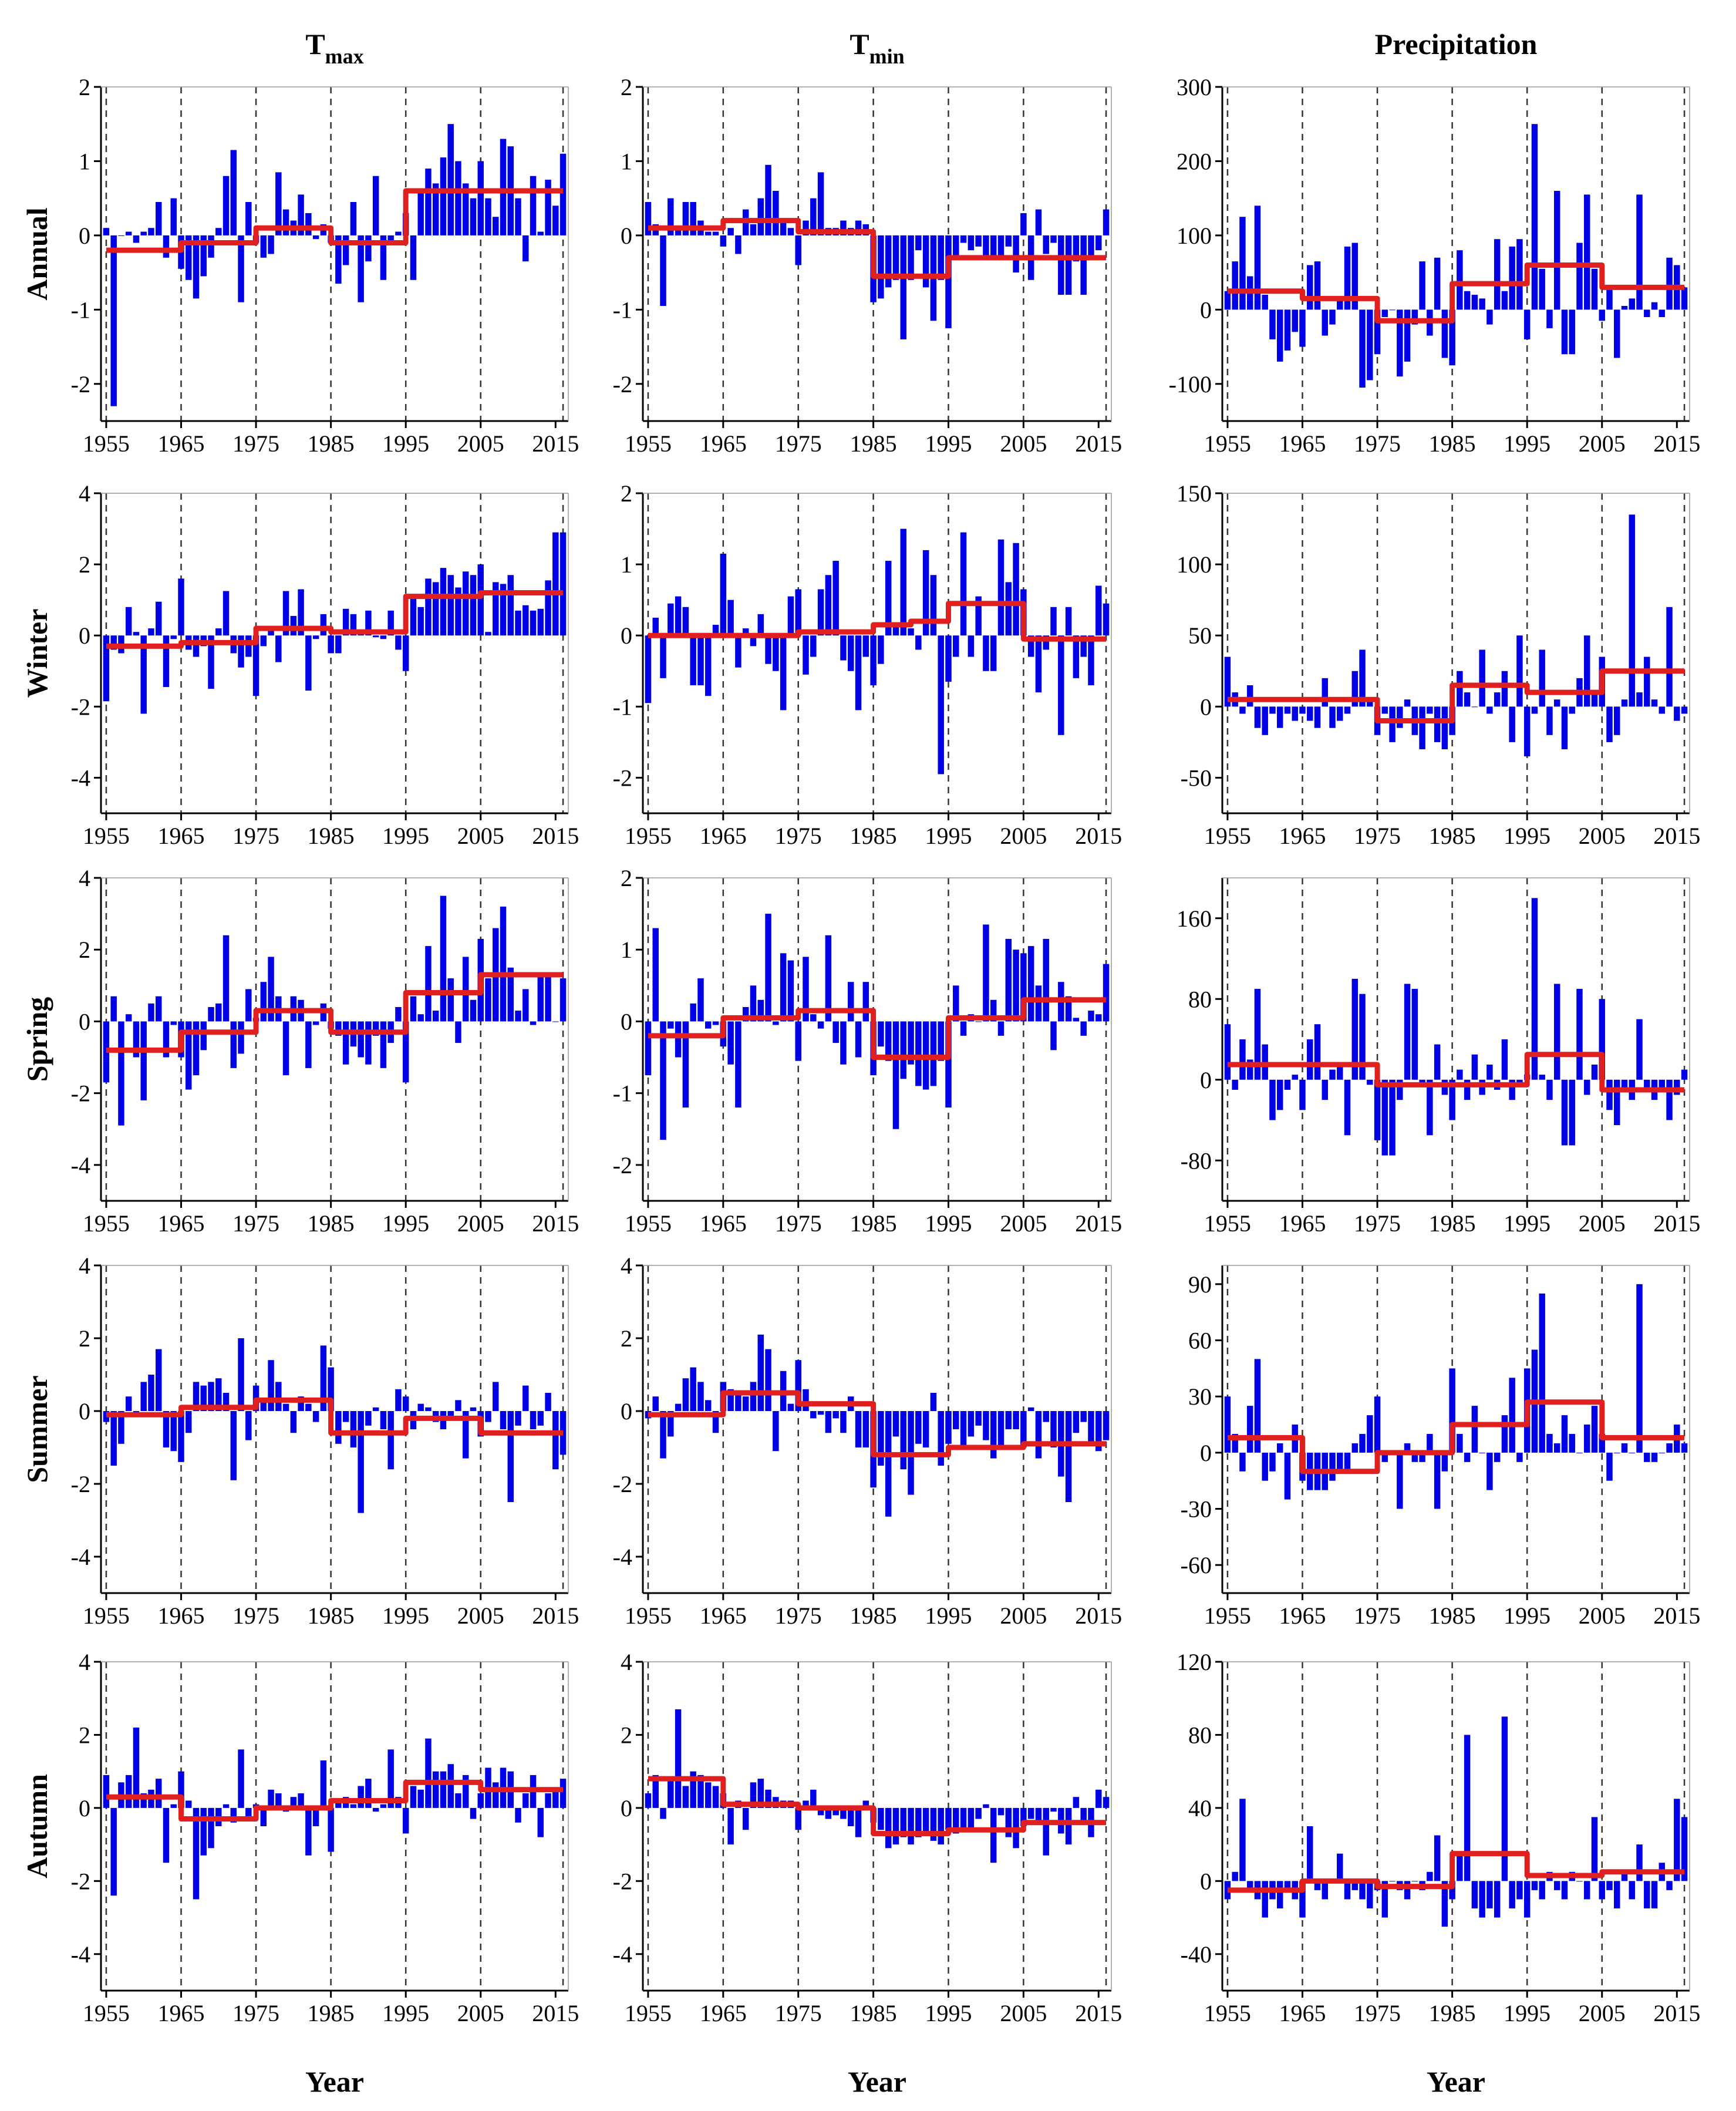  Describe the element at coordinates (887, 56) in the screenshot. I see `column-title-sub: min` at that location.